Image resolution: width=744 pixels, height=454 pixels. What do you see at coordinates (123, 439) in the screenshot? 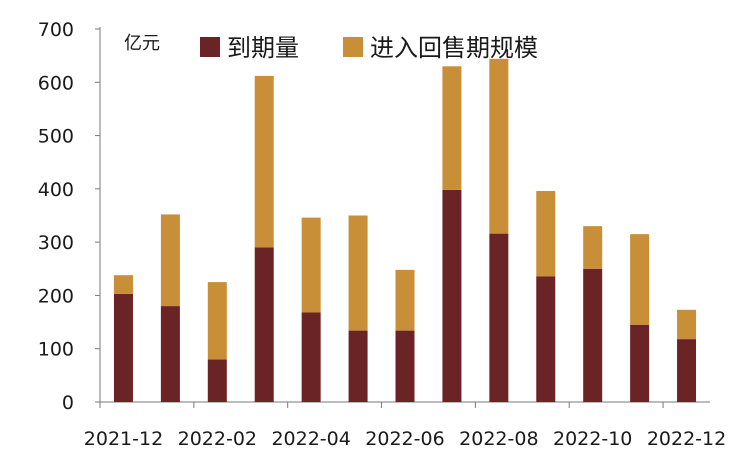
I see `x-tick-label: 2021-12` at bounding box center [123, 439].